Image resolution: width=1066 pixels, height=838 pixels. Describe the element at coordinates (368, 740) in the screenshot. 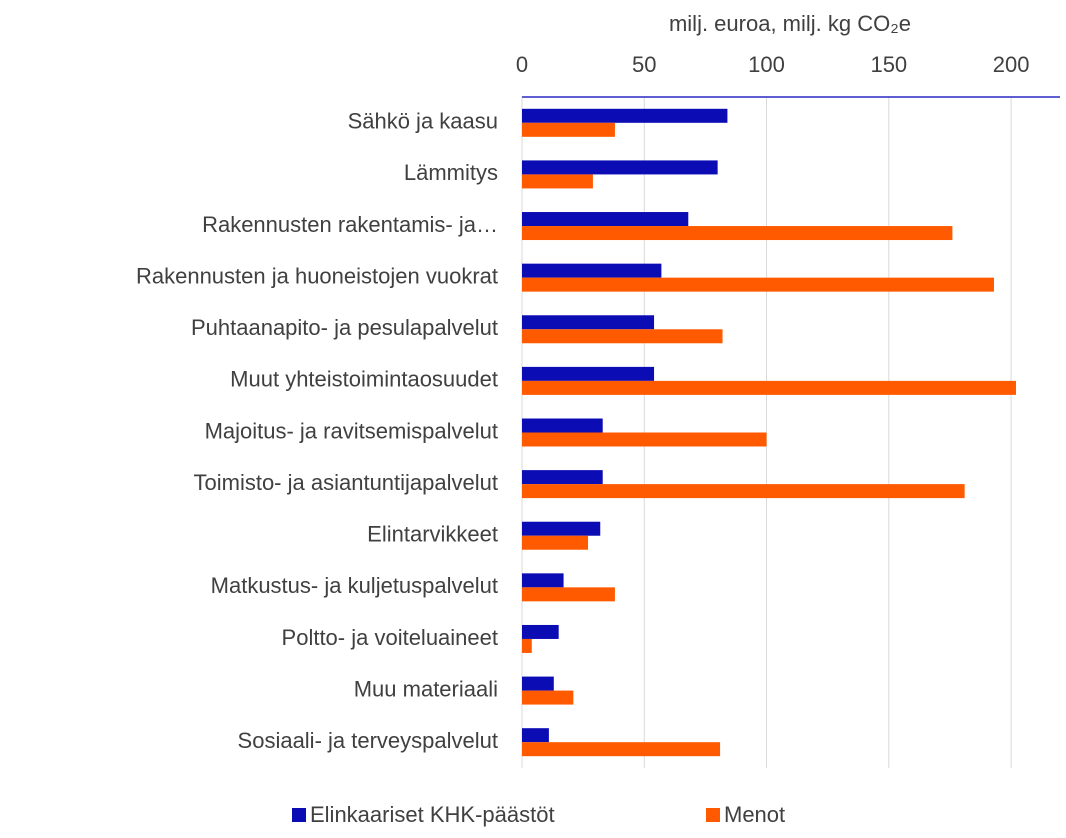

I see `y-tick-label: Sosiaali- ja terveyspalvelut` at that location.